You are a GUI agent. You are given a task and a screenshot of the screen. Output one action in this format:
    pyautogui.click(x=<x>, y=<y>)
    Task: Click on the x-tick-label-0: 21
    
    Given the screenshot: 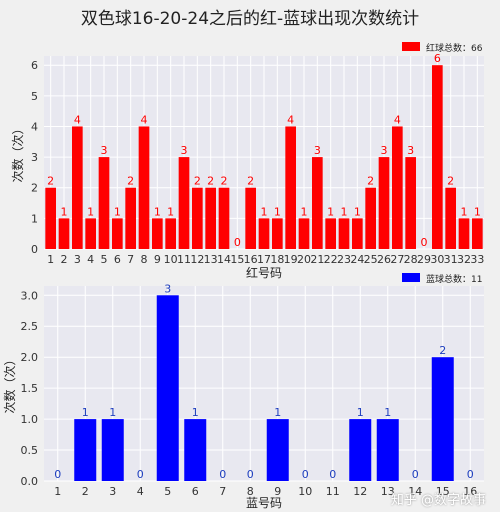 What is the action you would take?
    pyautogui.click(x=317, y=259)
    